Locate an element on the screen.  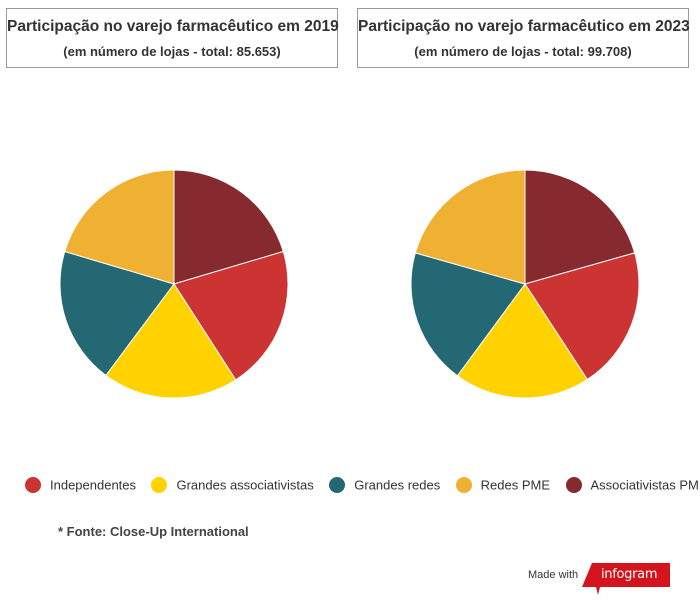
legend-item-associativistas-pme: Associativistas PME is located at coordinates (632, 485).